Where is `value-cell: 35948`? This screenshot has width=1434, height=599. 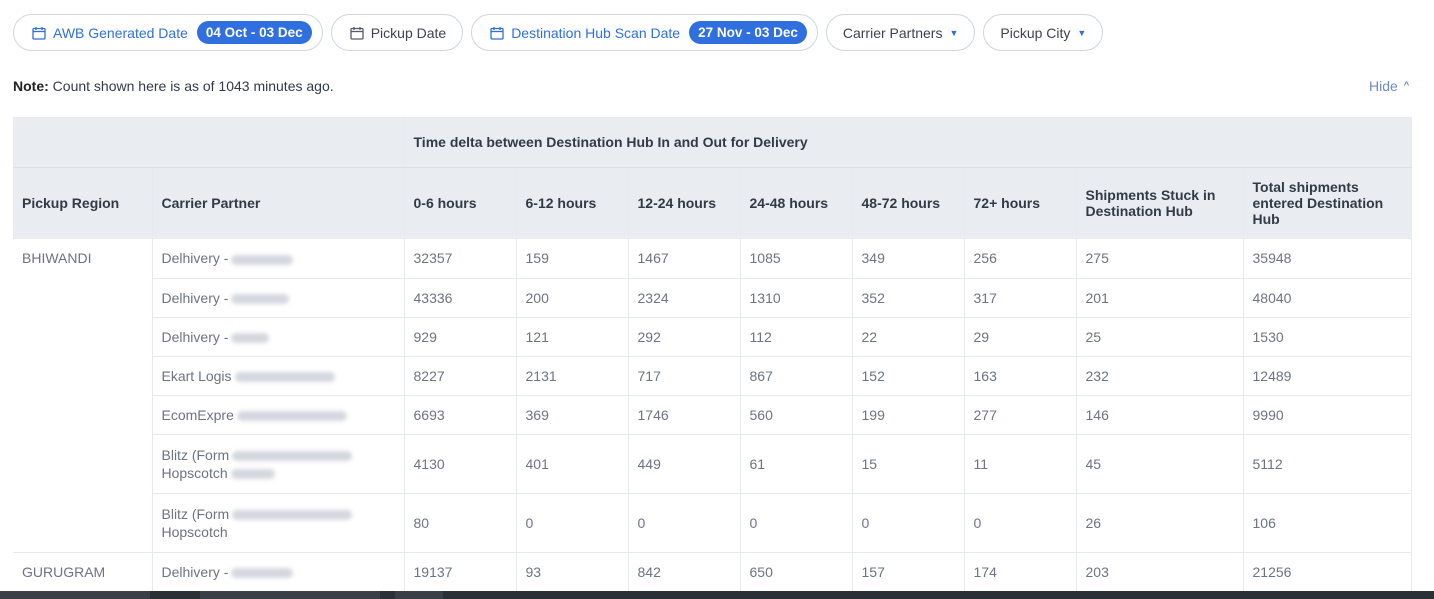 value-cell: 35948 is located at coordinates (1327, 259).